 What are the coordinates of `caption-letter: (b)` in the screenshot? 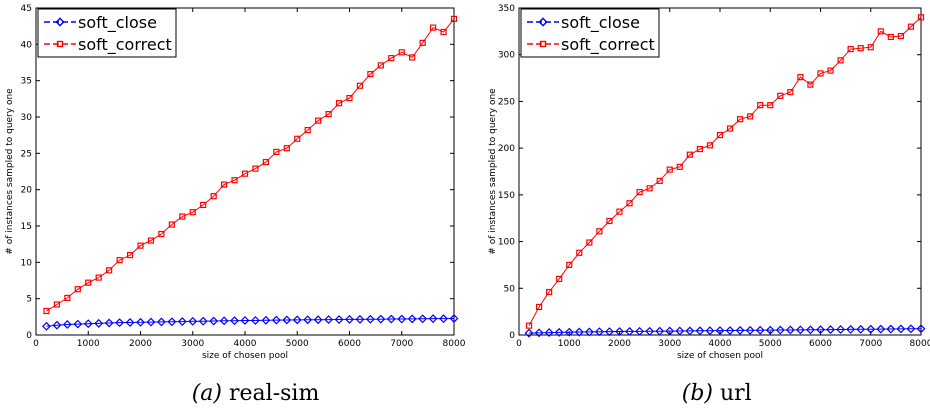 It's located at (697, 393).